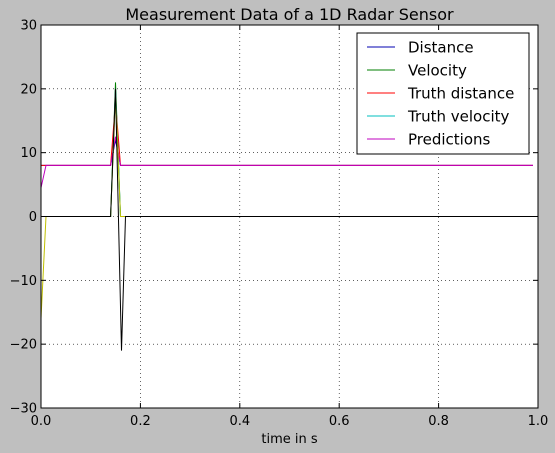  I want to click on x-tick-label: 0.8, so click(438, 421).